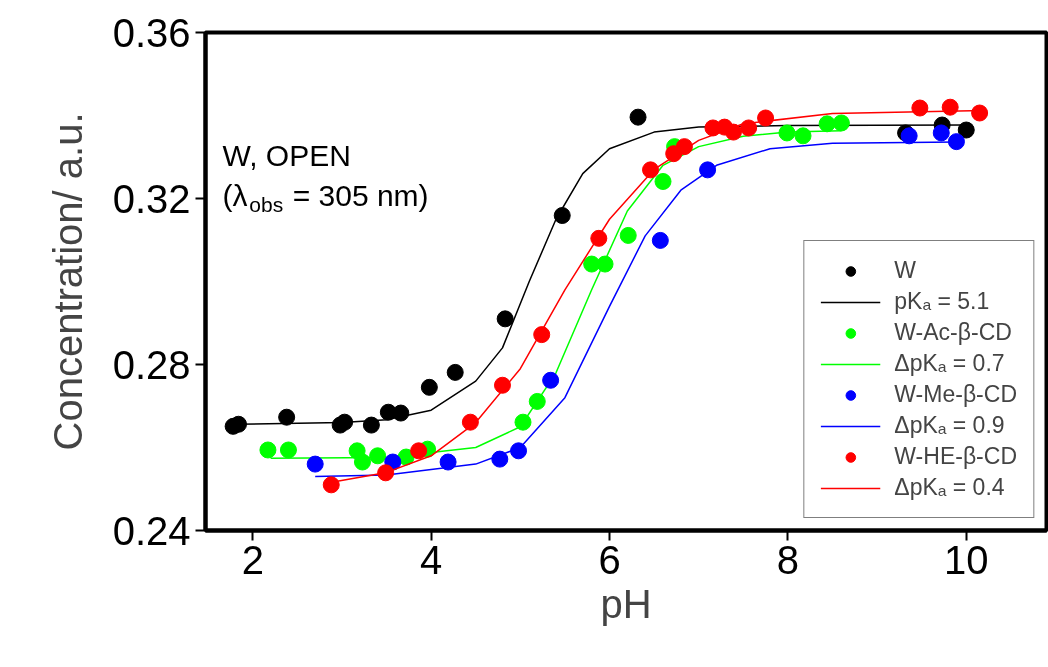 Image resolution: width=1048 pixels, height=667 pixels. What do you see at coordinates (252, 559) in the screenshot?
I see `x-tick-label: 2` at bounding box center [252, 559].